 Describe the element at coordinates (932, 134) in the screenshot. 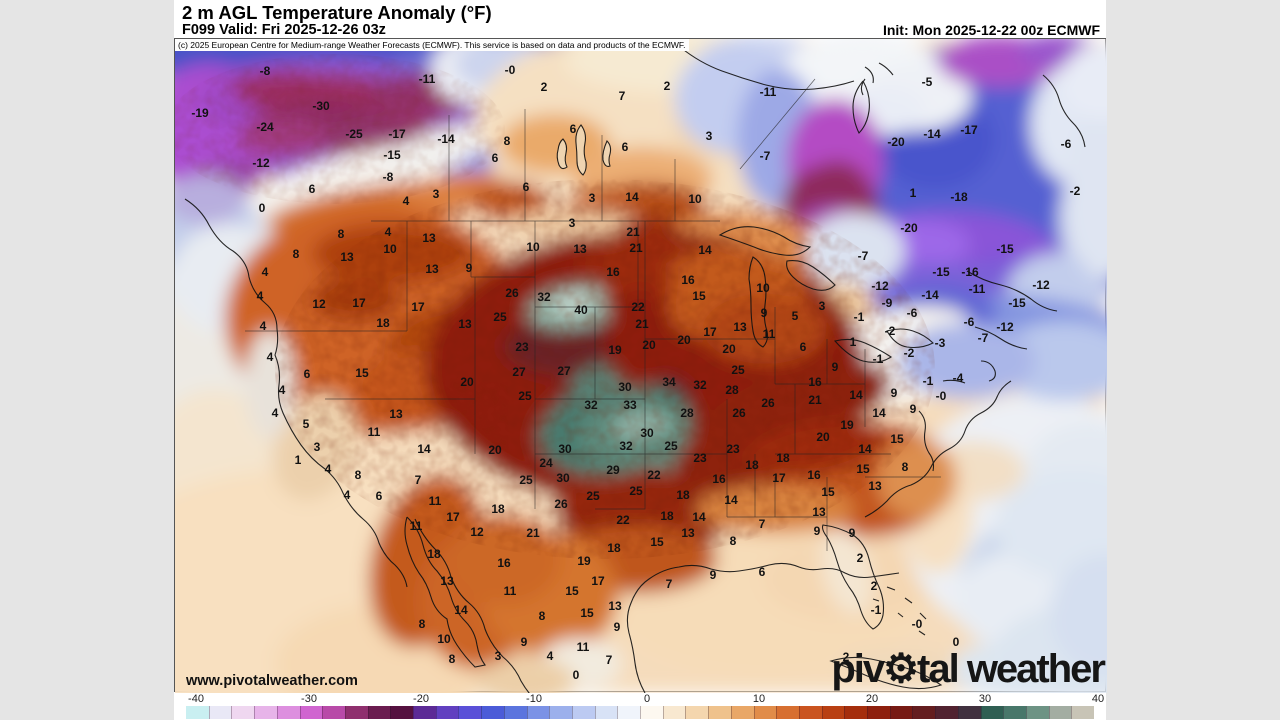

I see `svg-text: -14` at that location.